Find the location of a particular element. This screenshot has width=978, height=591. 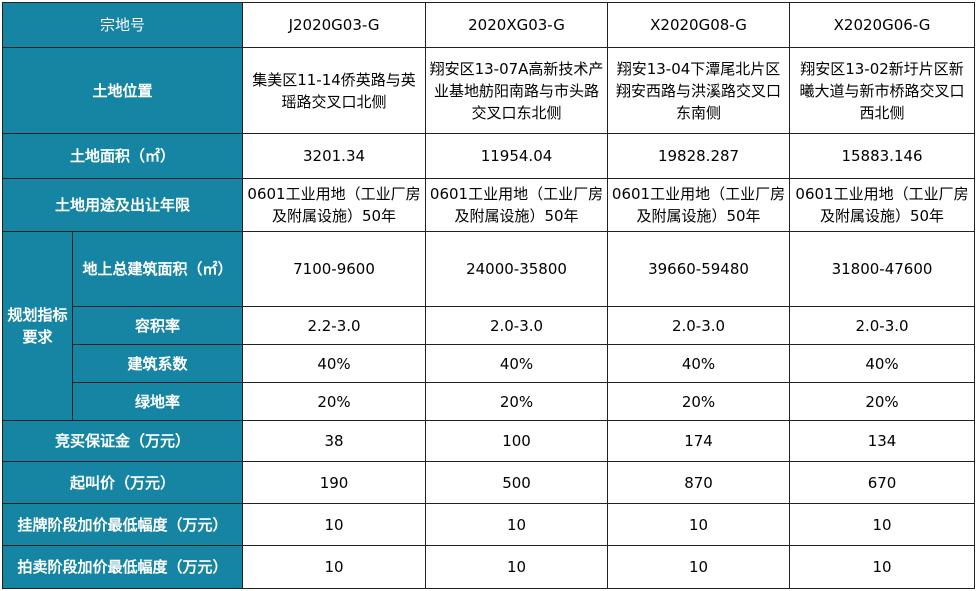

coverage-label: 建筑系数 is located at coordinates (157, 363).